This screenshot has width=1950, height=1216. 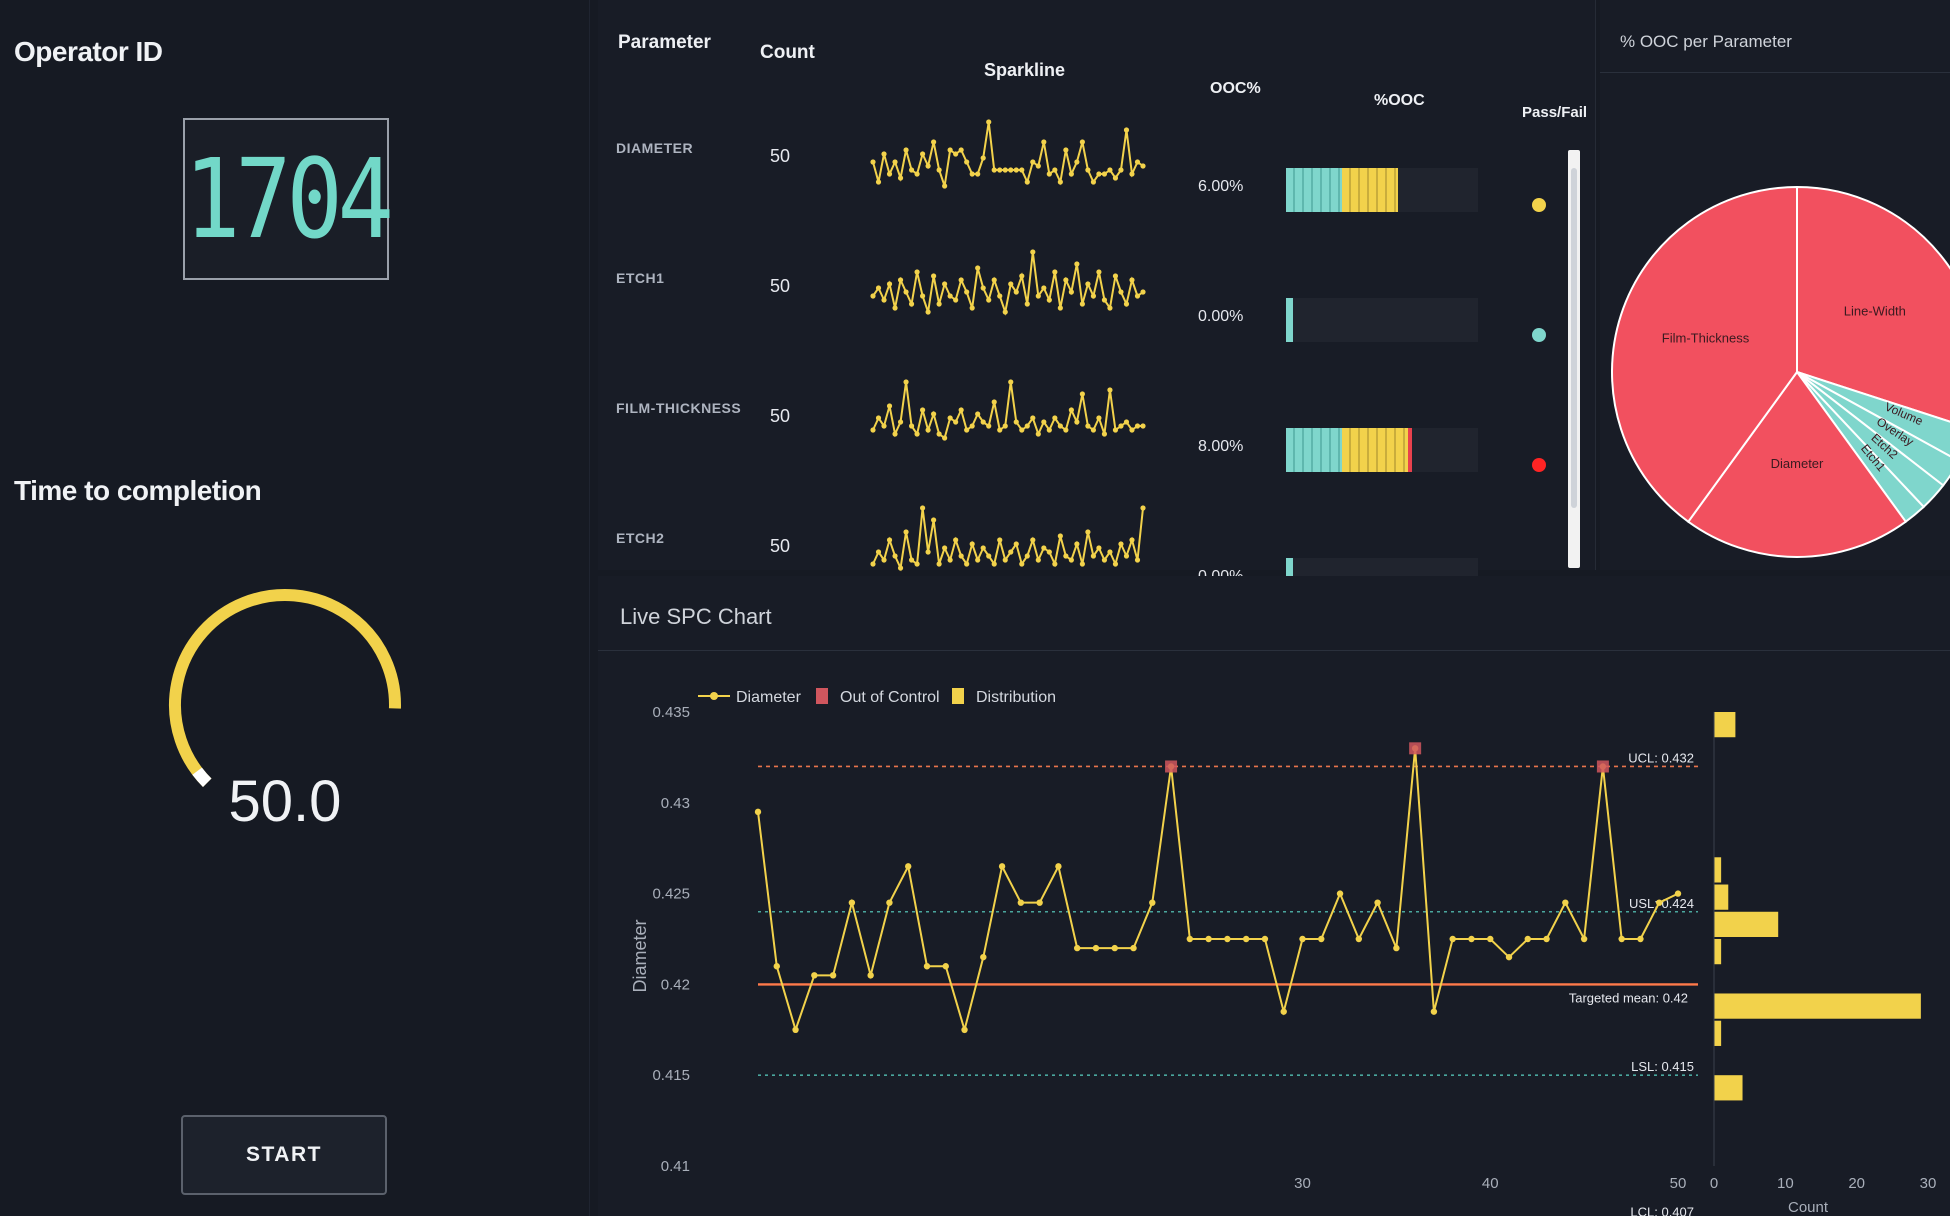 I want to click on row-ooc-percent: 6.00%, so click(x=1221, y=186).